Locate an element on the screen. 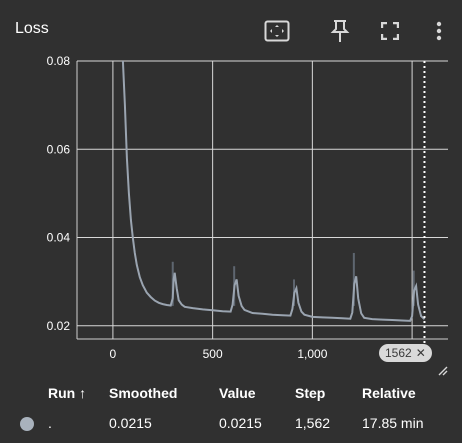 Image resolution: width=462 pixels, height=443 pixels. fullscreen-button is located at coordinates (390, 31).